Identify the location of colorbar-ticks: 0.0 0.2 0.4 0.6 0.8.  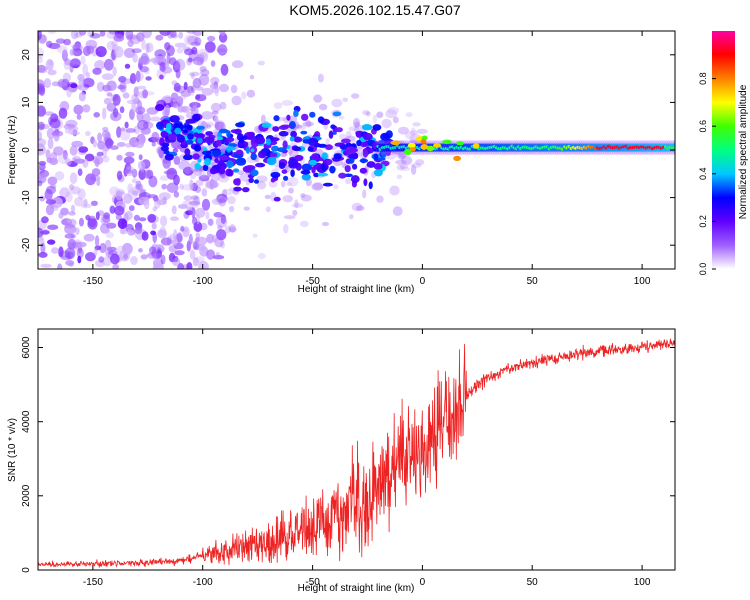
(707, 173).